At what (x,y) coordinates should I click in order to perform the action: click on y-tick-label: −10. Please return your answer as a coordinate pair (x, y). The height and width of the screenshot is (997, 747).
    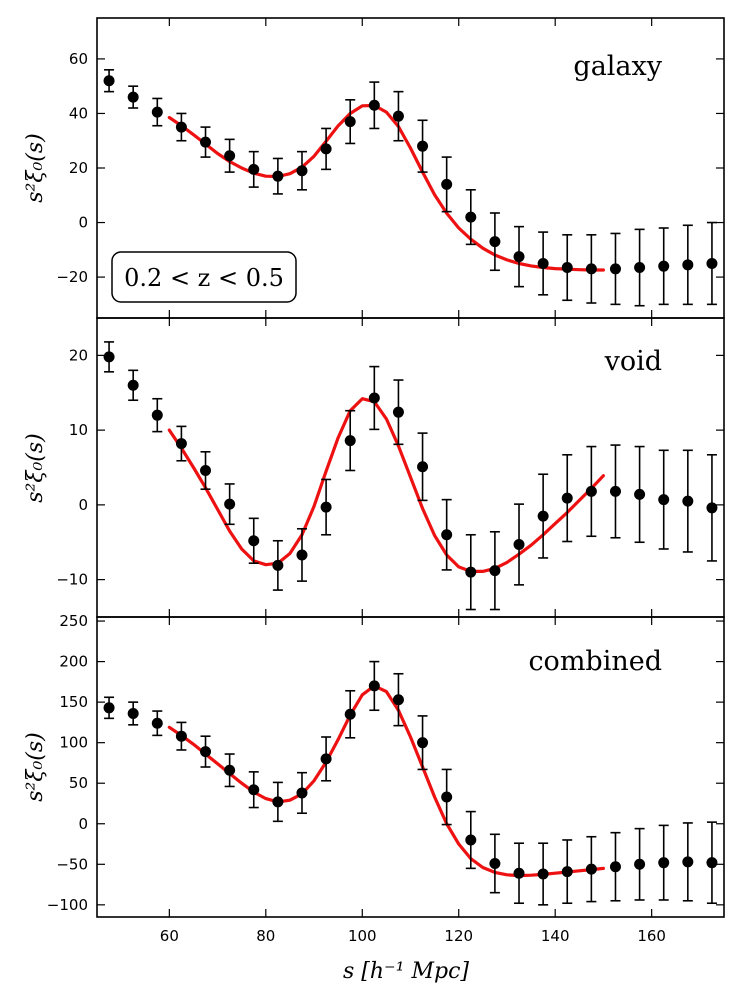
    Looking at the image, I should click on (72, 580).